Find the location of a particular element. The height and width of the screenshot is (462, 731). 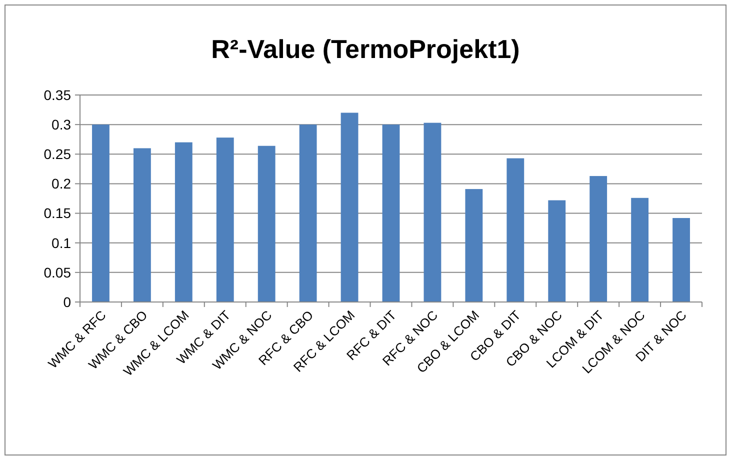

y-tick-label: 0 is located at coordinates (67, 302).